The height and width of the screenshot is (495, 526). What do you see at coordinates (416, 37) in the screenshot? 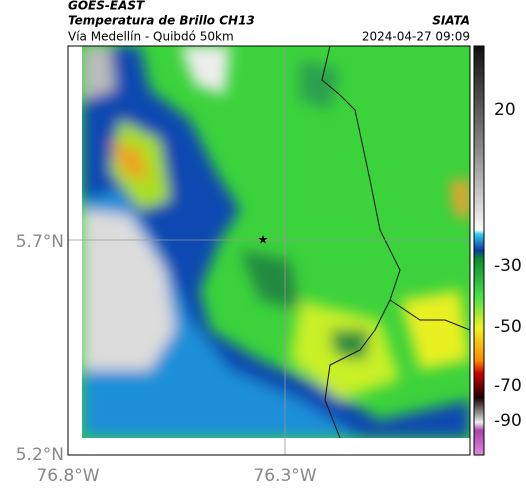
I see `datetime: 2024-04-27 09:09` at bounding box center [416, 37].